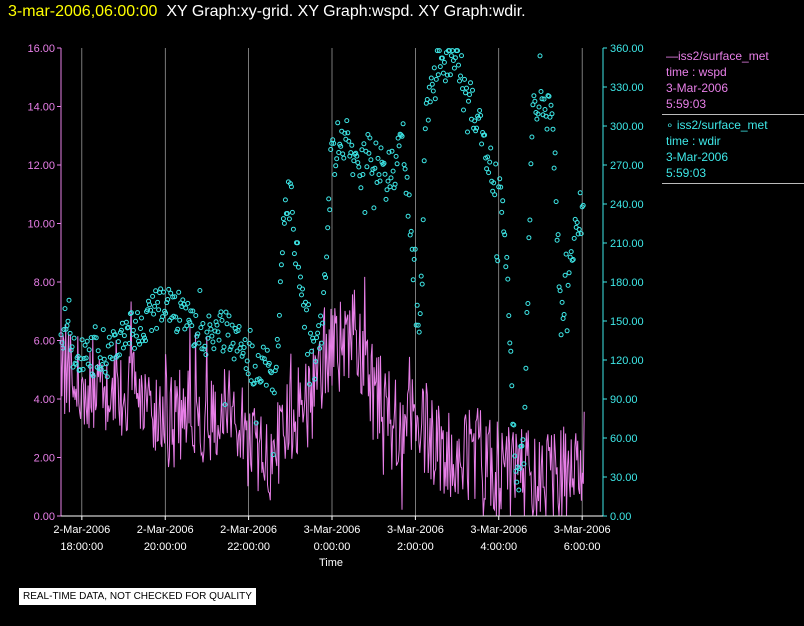 The image size is (804, 626). Describe the element at coordinates (697, 88) in the screenshot. I see `legend-wspd-date: 3-Mar-2006` at that location.